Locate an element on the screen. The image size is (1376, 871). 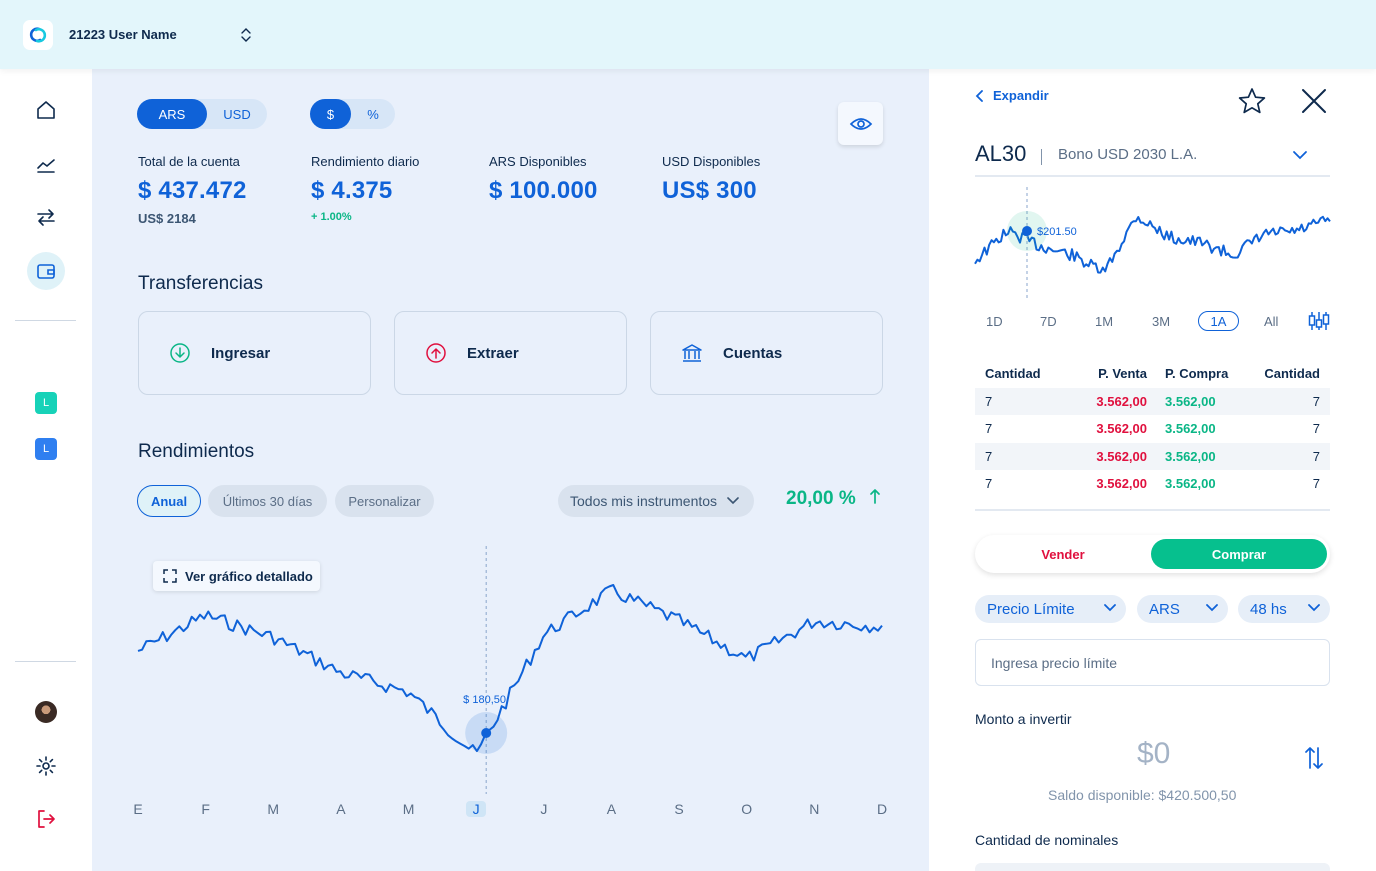
expand-link: Expandir is located at coordinates (1012, 95).